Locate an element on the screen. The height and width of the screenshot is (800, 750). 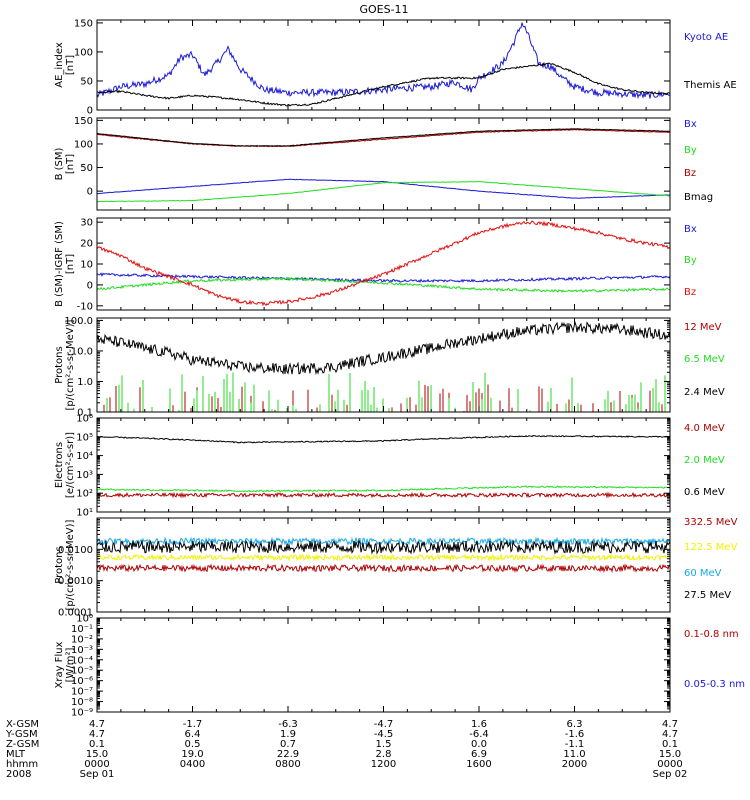
footer-value: 15.0 is located at coordinates (97, 754).